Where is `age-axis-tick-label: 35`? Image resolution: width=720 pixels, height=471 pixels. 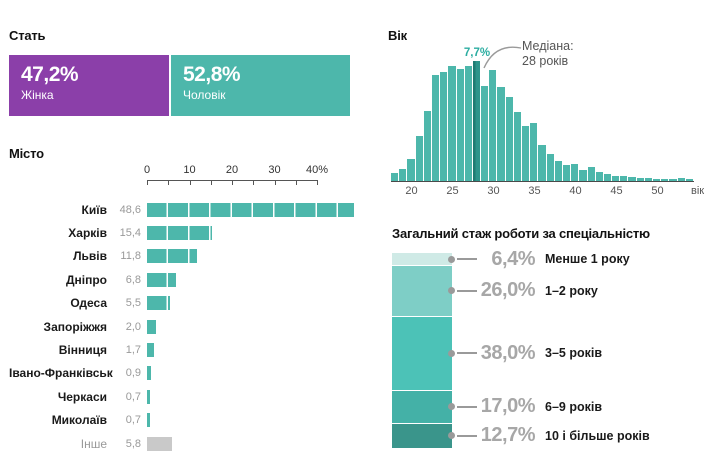 age-axis-tick-label: 35 is located at coordinates (534, 191).